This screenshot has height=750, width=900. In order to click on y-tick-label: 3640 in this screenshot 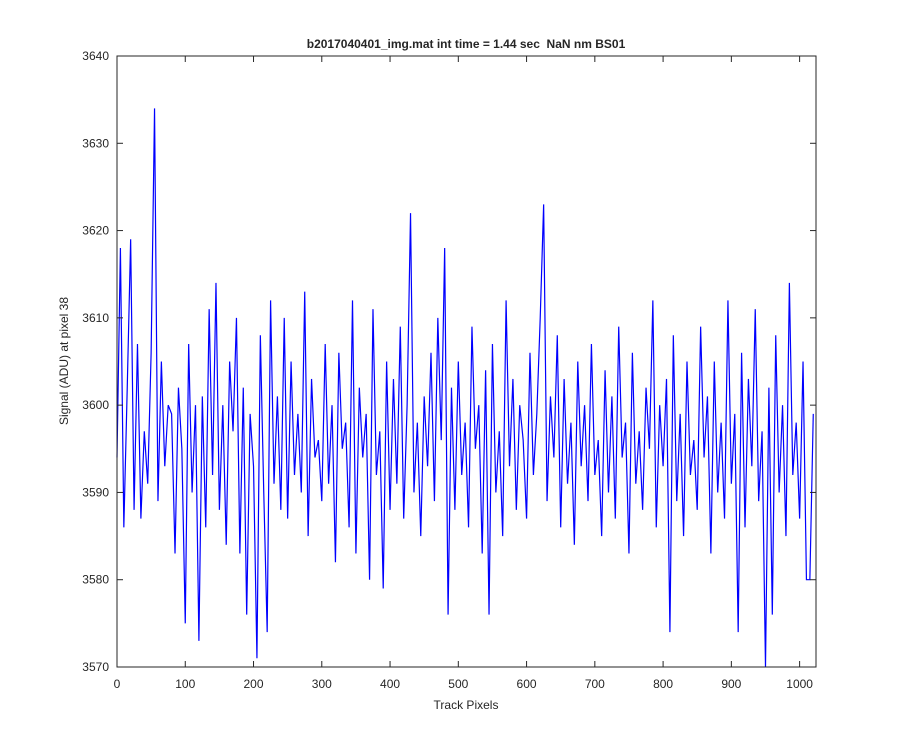, I will do `click(95, 56)`.